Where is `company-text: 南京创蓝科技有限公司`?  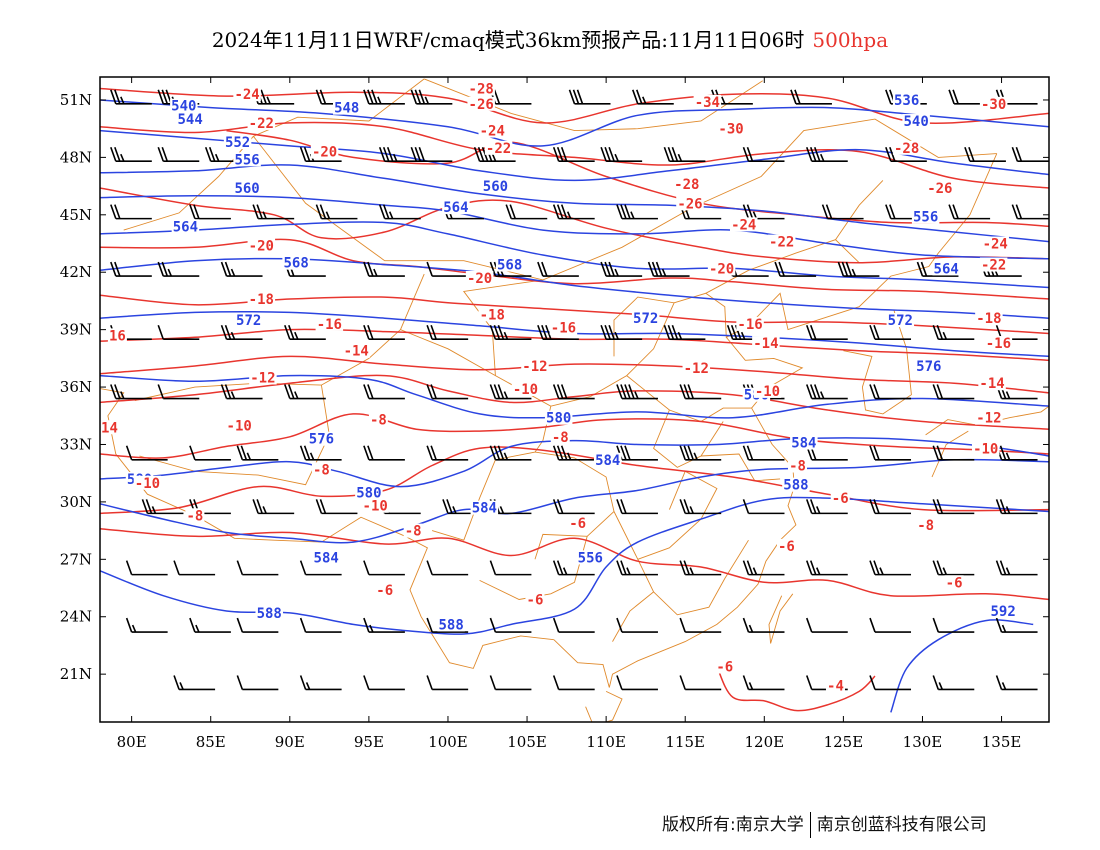
company-text: 南京创蓝科技有限公司 is located at coordinates (901, 825).